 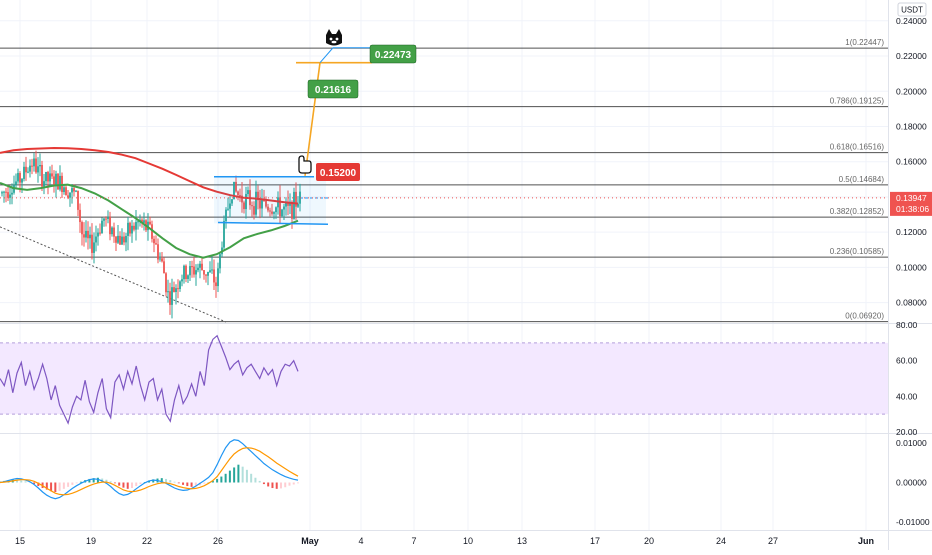 I want to click on rsi-band-fill, so click(x=444, y=378).